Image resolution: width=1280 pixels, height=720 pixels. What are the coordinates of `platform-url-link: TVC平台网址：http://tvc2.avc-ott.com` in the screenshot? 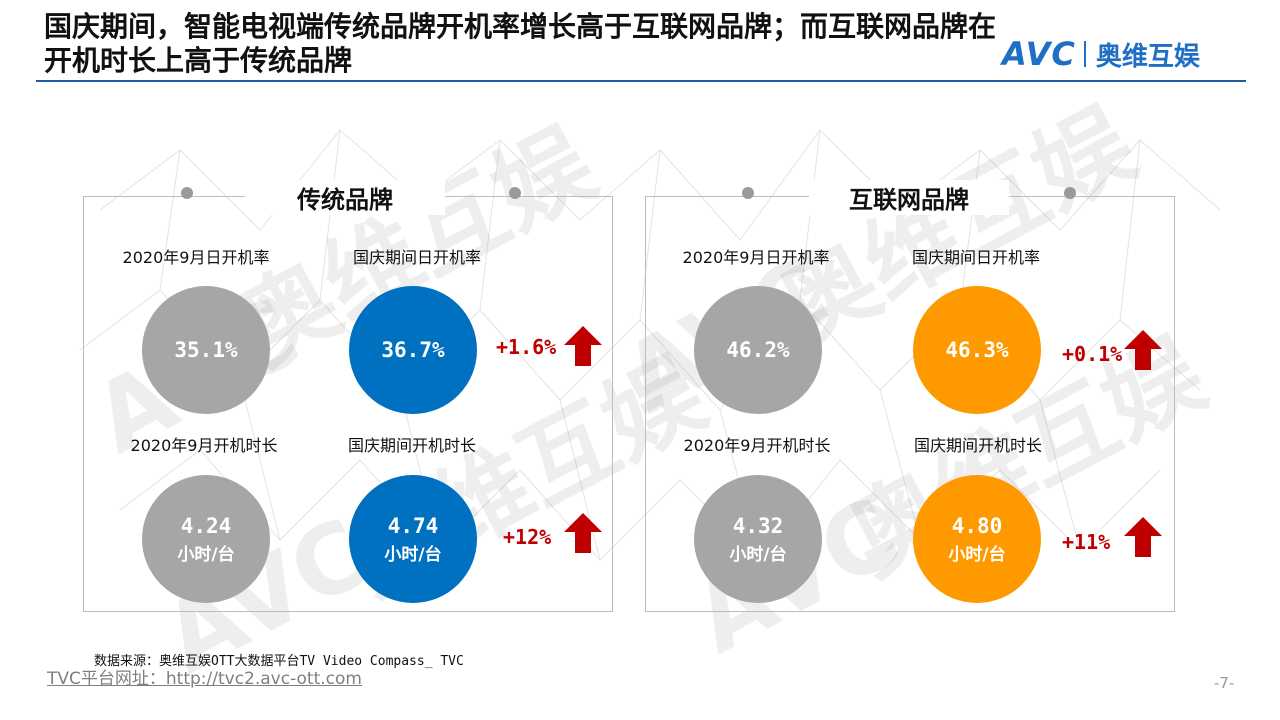 It's located at (204, 679).